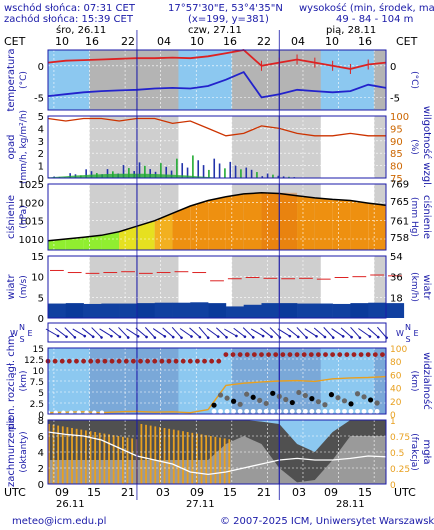 The width and height of the screenshot is (434, 530). Describe the element at coordinates (395, 98) in the screenshot. I see `temp-y2tick: -5` at that location.